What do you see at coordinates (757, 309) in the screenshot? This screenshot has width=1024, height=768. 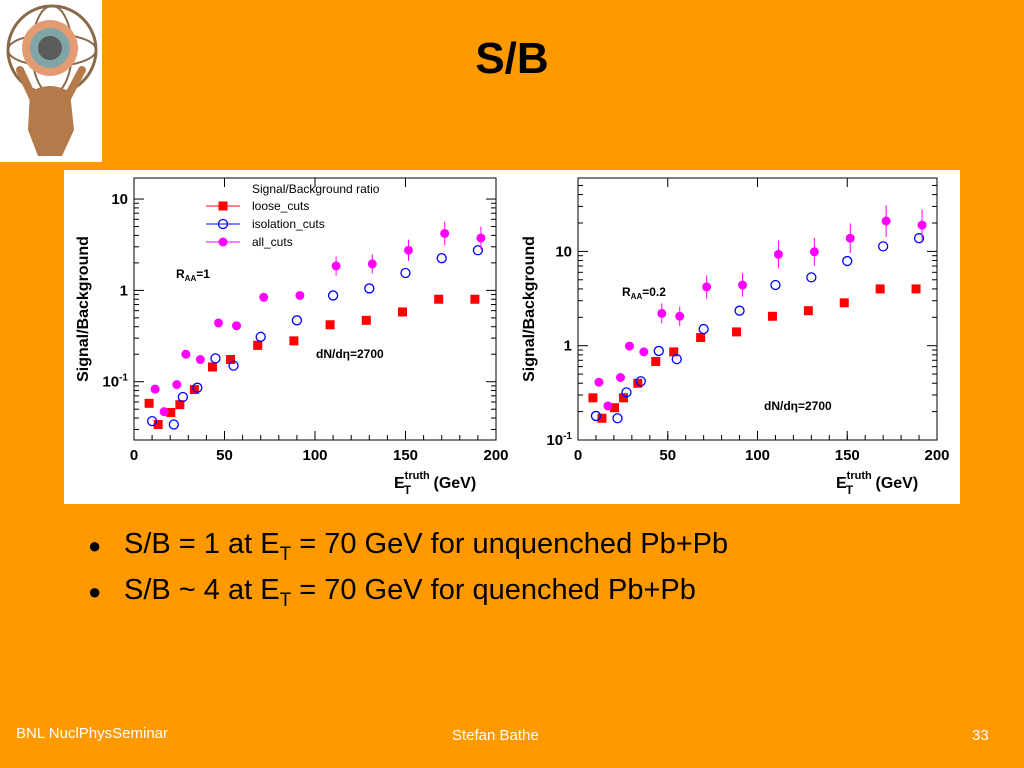 I see `plot-frame` at bounding box center [757, 309].